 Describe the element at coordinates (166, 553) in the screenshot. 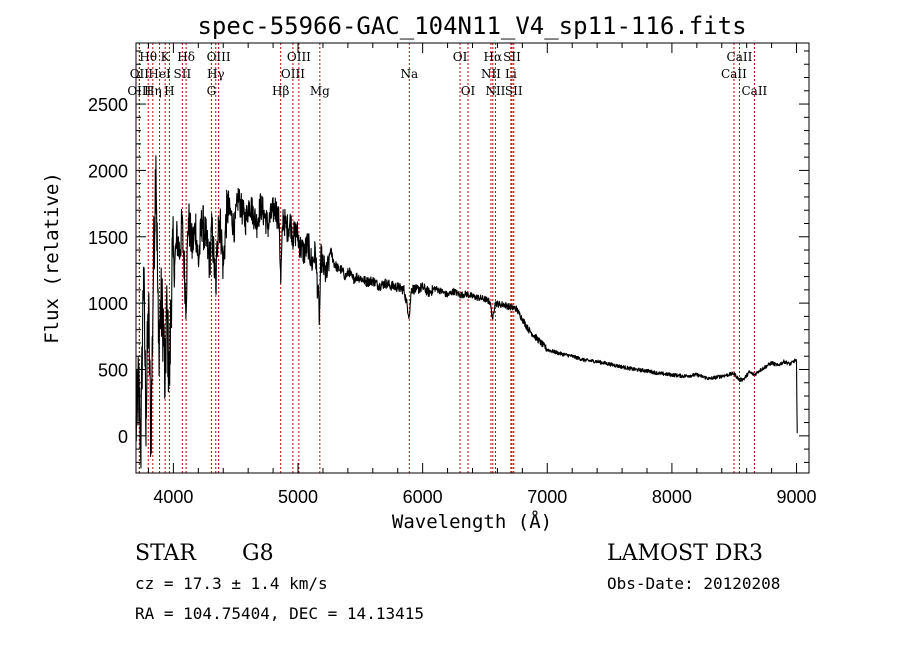

I see `object-class: STAR` at that location.